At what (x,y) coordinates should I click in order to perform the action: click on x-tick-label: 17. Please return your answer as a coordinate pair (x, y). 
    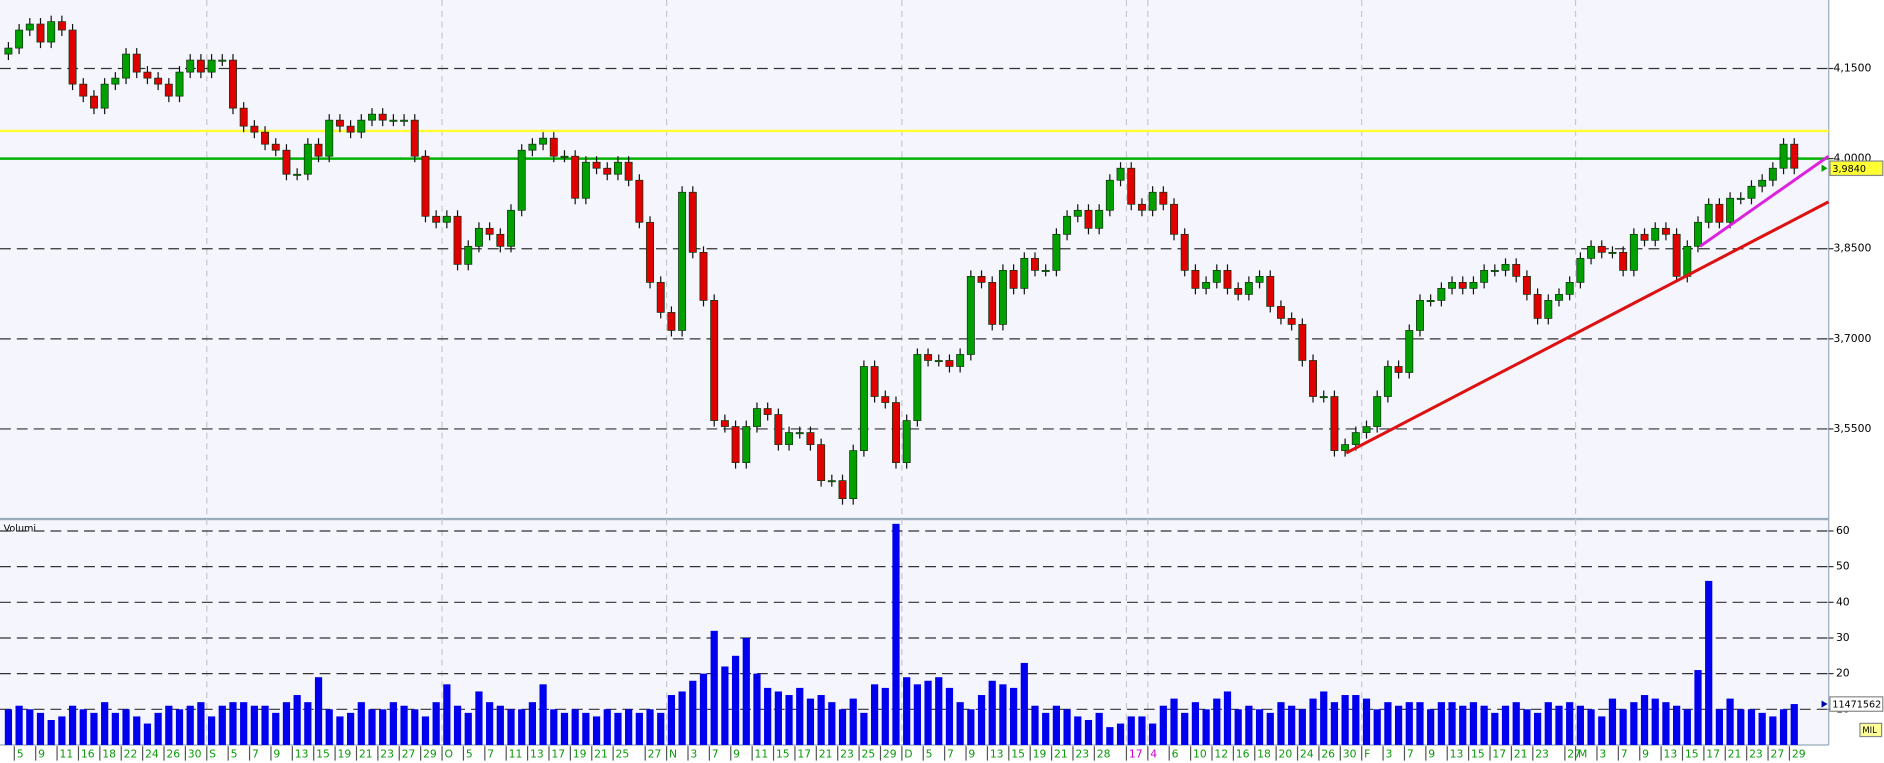
    Looking at the image, I should click on (558, 754).